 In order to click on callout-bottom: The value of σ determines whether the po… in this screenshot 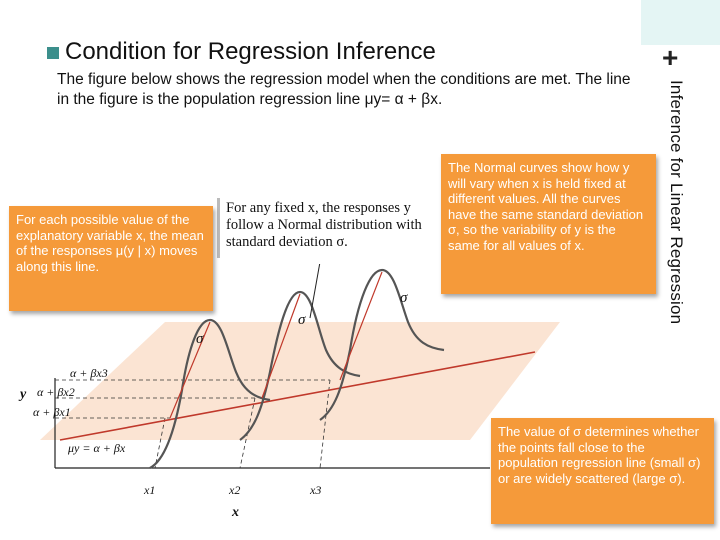, I will do `click(602, 471)`.